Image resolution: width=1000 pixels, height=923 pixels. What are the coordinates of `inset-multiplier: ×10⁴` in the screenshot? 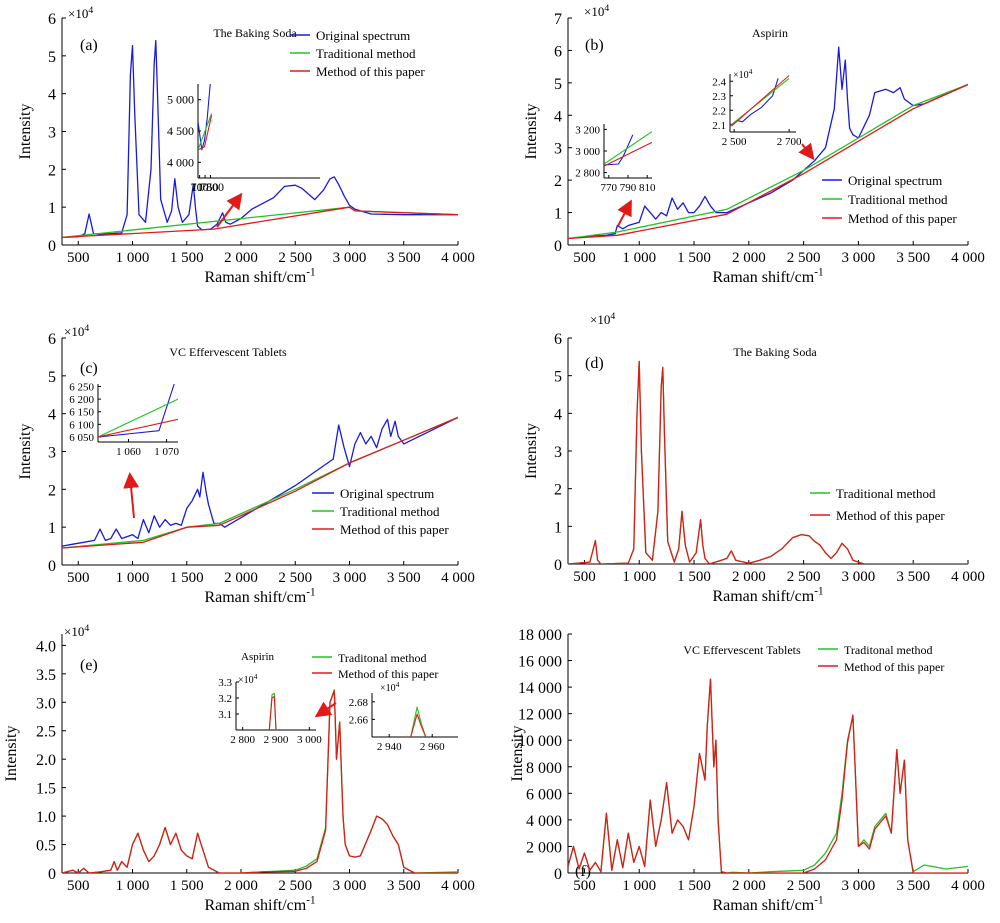 It's located at (390, 687).